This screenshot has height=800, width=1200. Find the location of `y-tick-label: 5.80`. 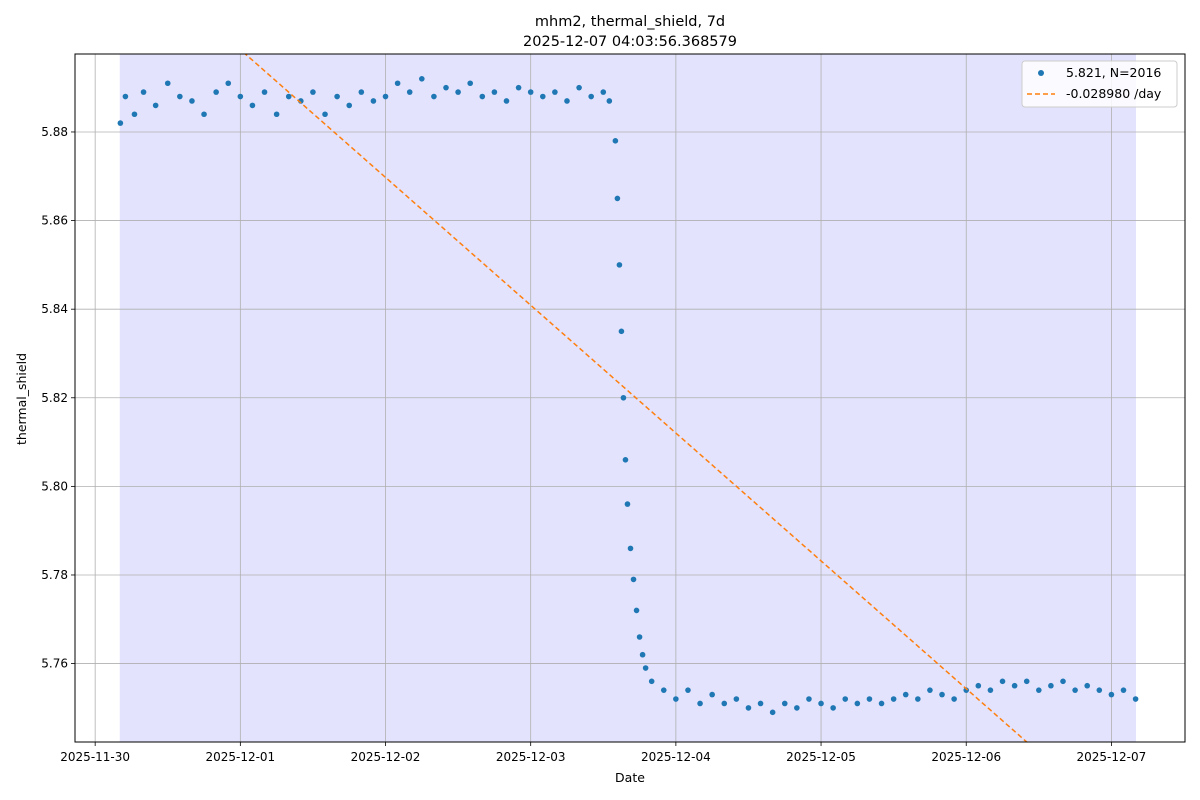

y-tick-label: 5.80 is located at coordinates (54, 486).